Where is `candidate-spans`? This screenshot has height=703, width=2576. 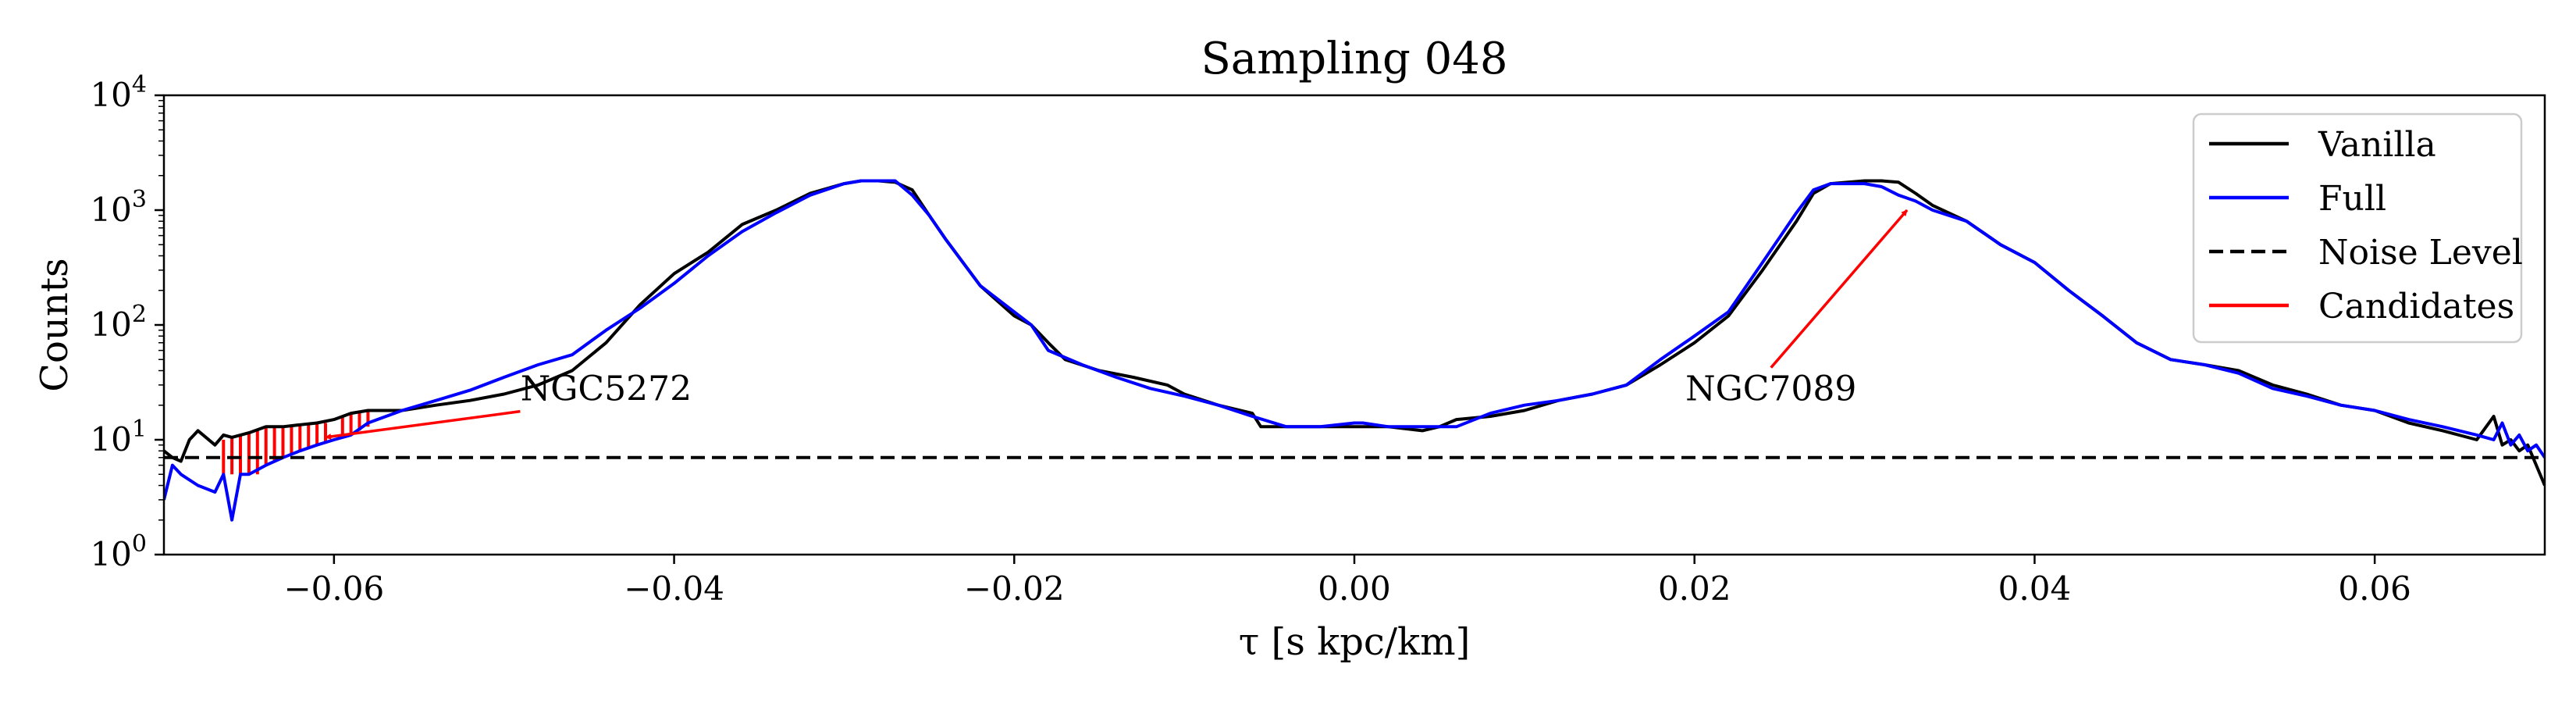 candidate-spans is located at coordinates (296, 442).